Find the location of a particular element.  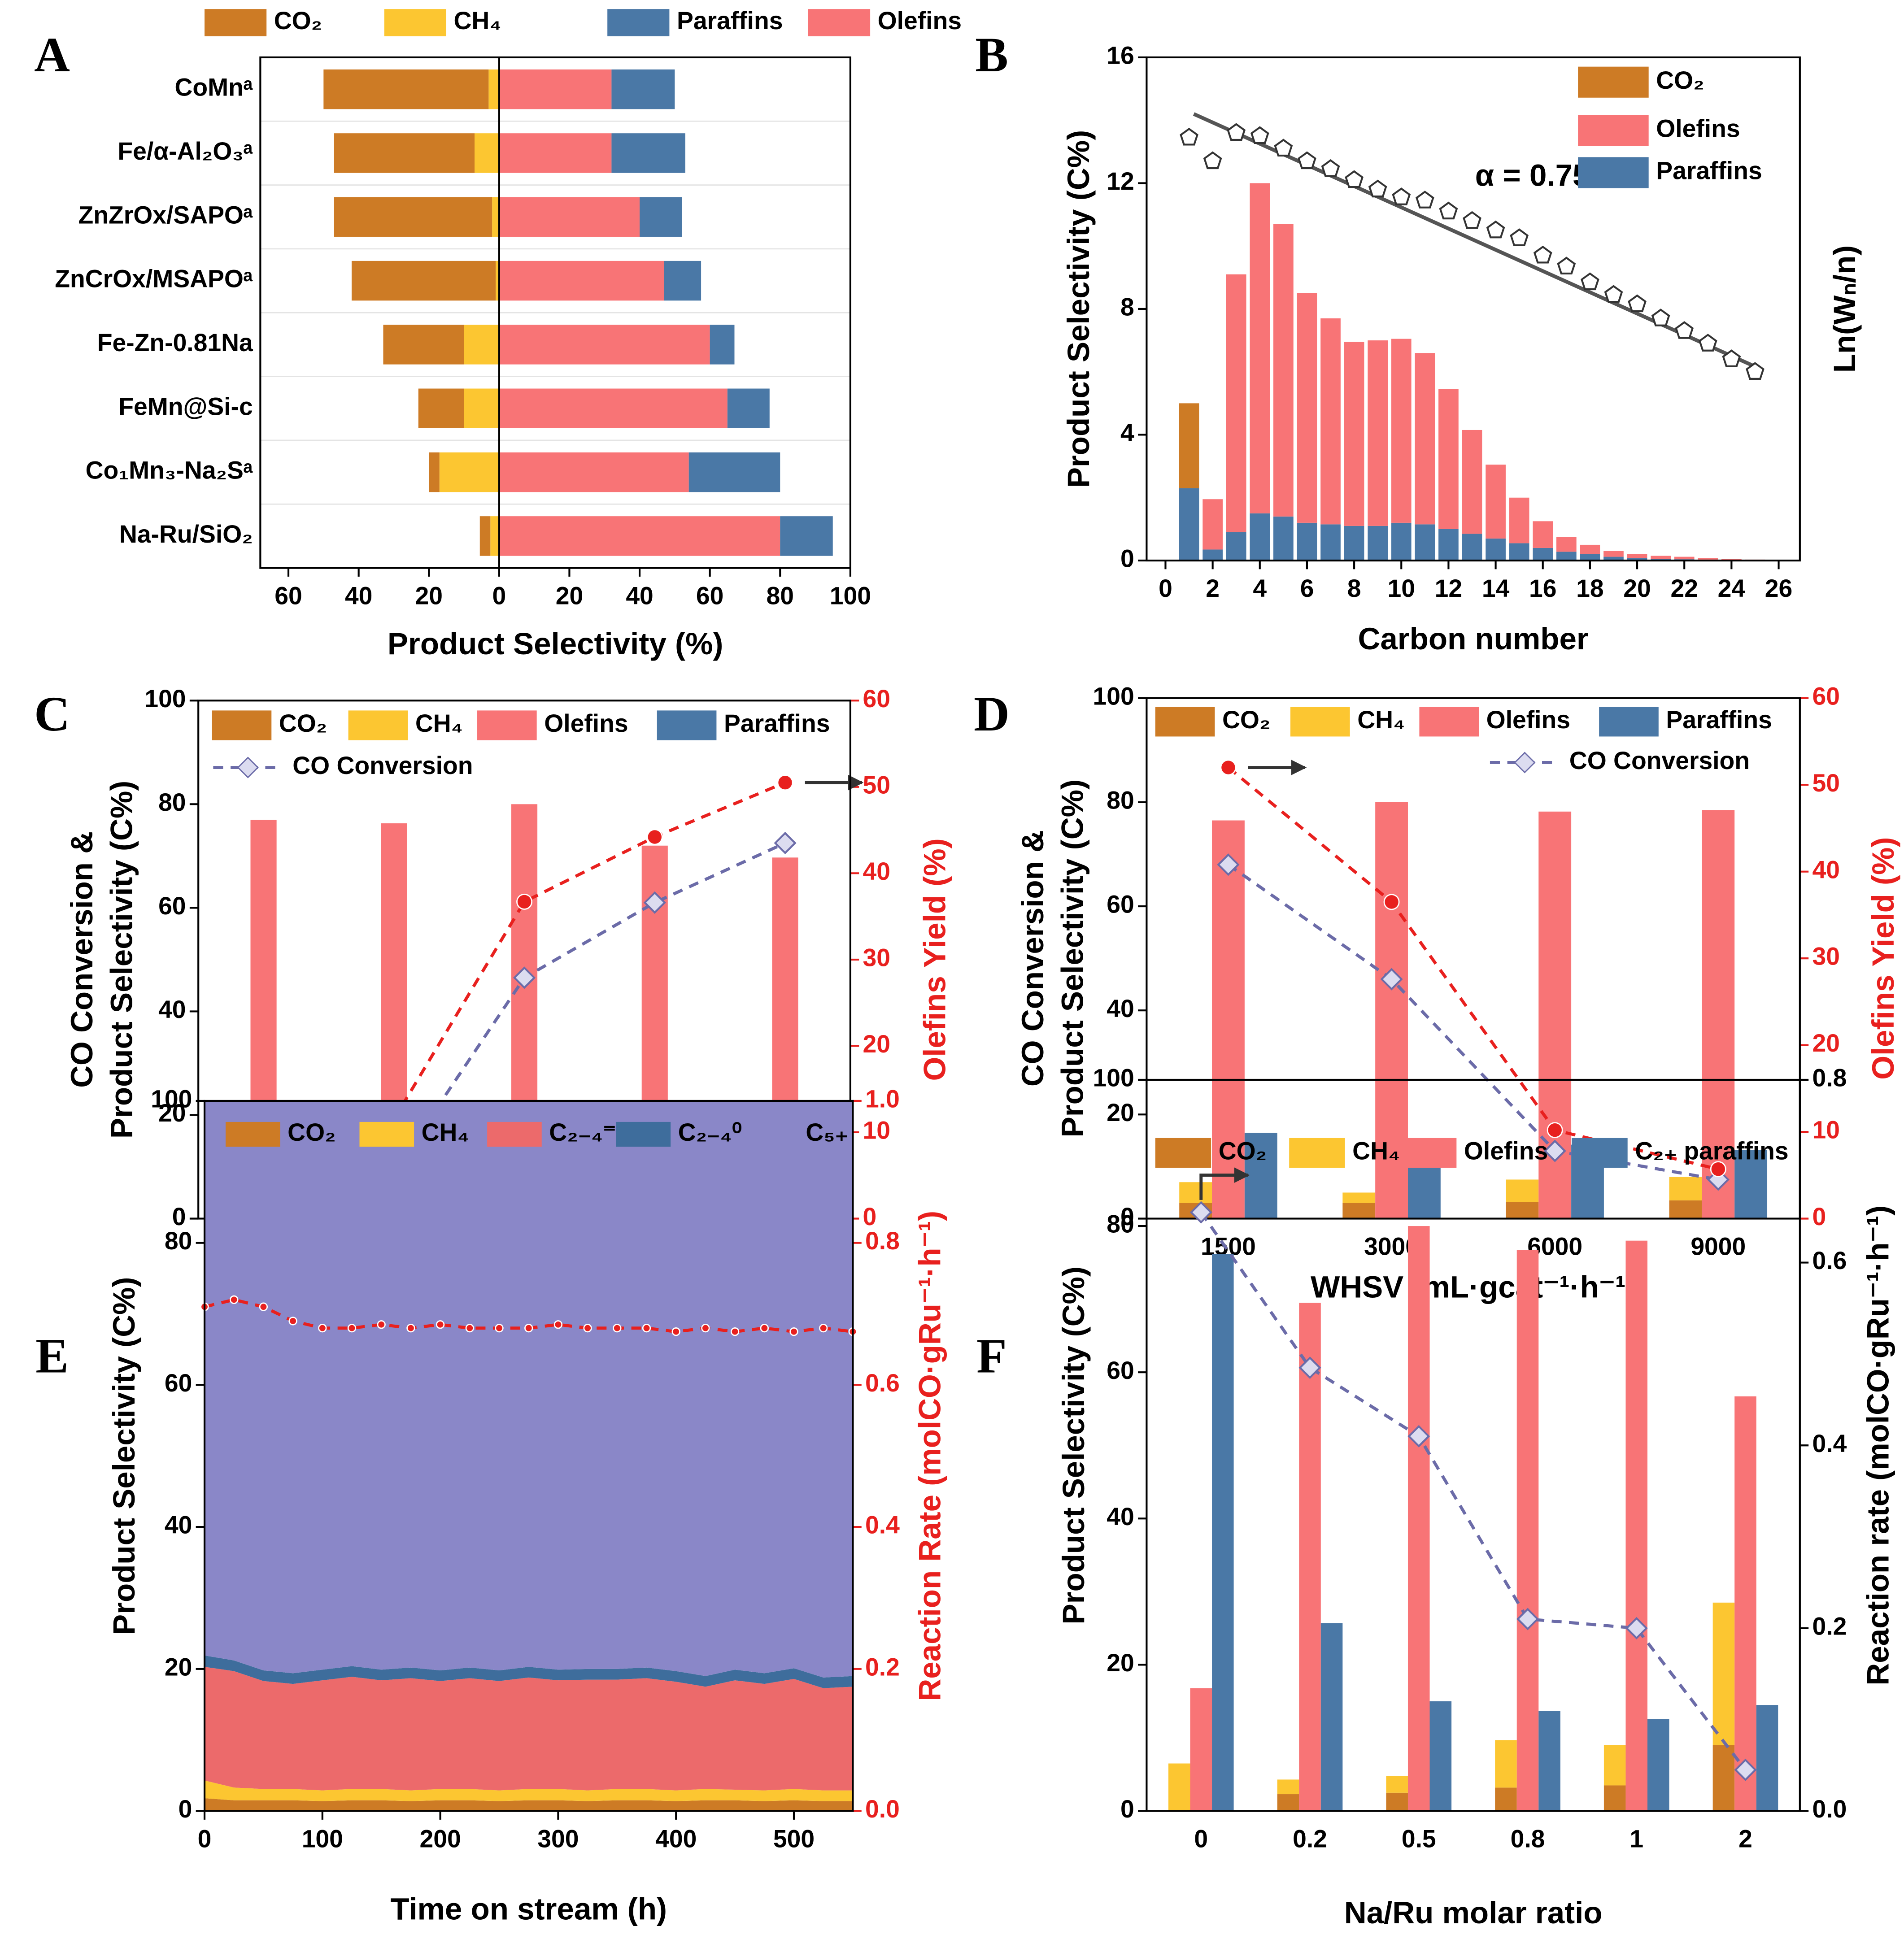

y2-tick-label: 0.0 is located at coordinates (1829, 1809).